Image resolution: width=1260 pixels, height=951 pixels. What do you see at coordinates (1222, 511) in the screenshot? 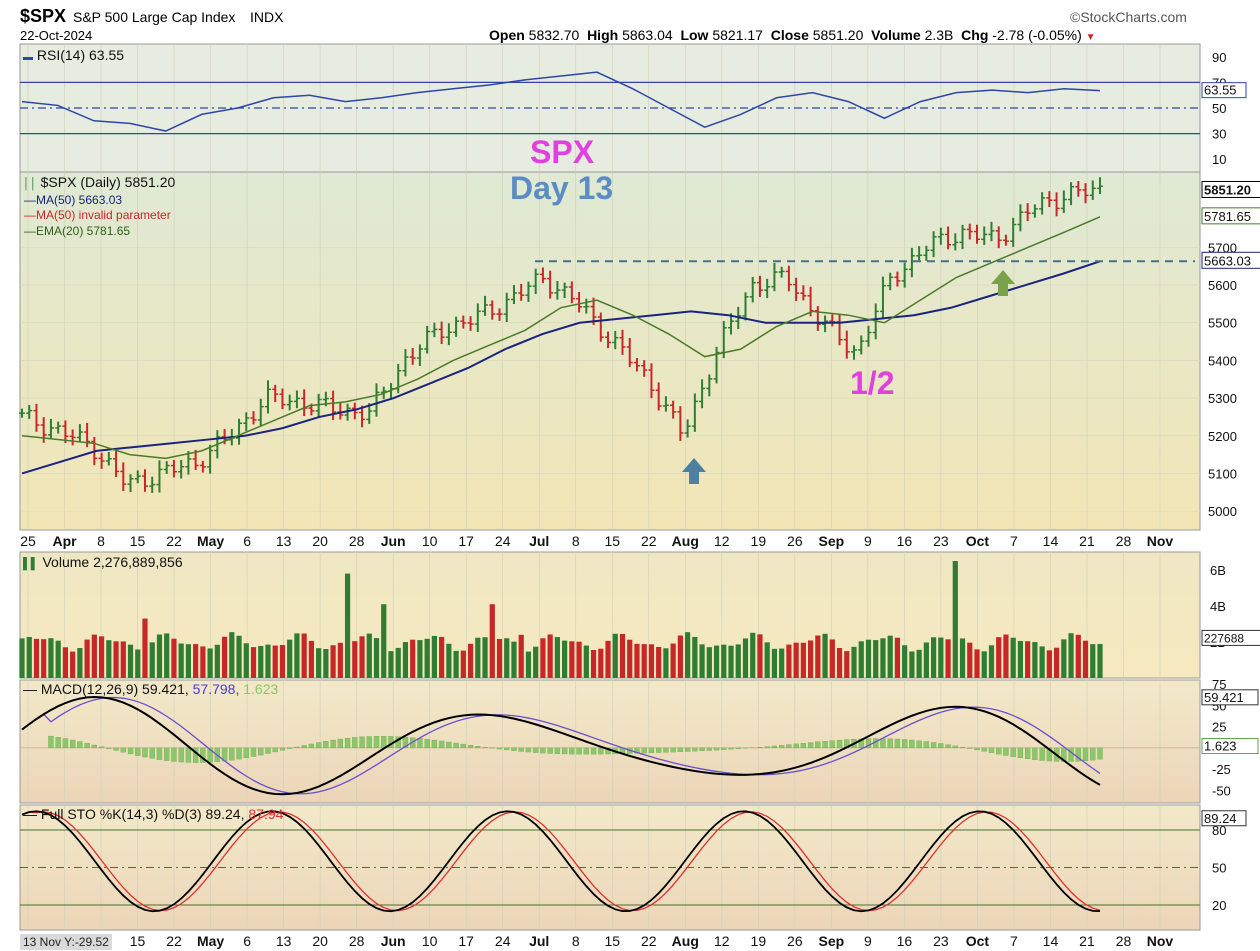
I see `y-tick-label: 5000` at bounding box center [1222, 511].